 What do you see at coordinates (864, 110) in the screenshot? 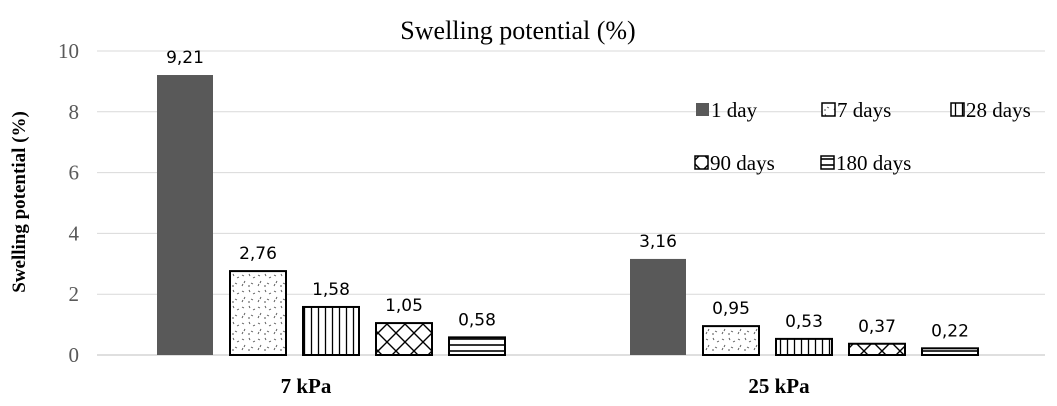
I see `legend-label: 7 days` at bounding box center [864, 110].